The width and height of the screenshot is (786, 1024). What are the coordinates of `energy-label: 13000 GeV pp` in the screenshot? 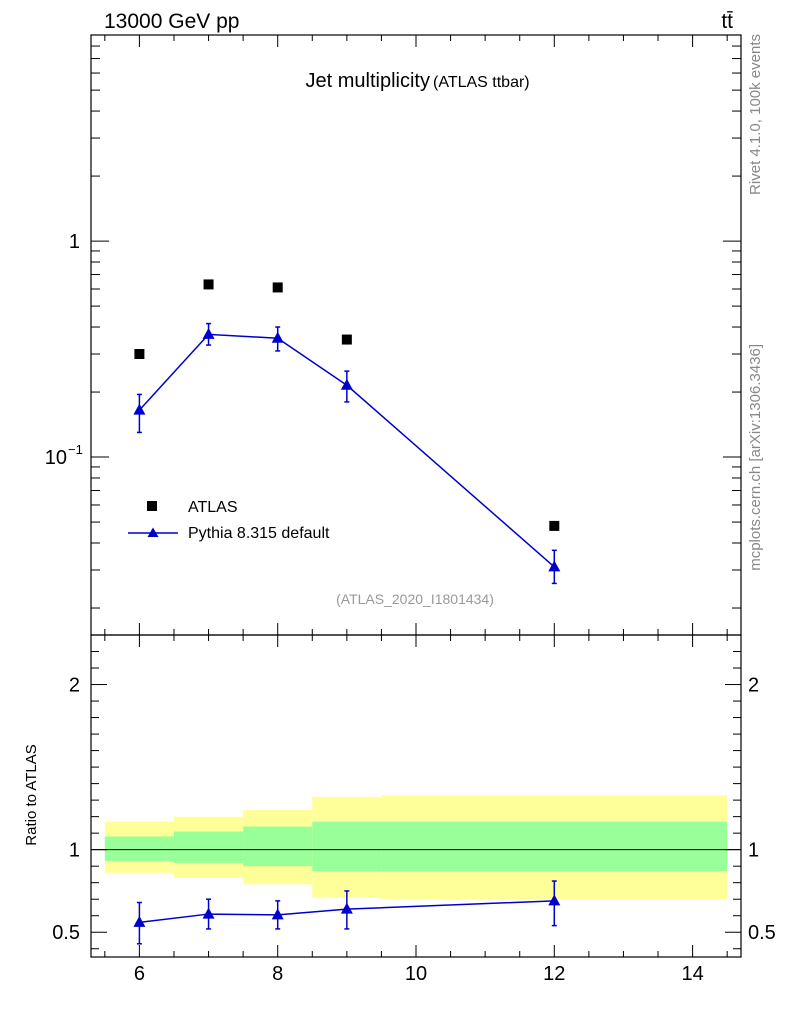 It's located at (171, 21).